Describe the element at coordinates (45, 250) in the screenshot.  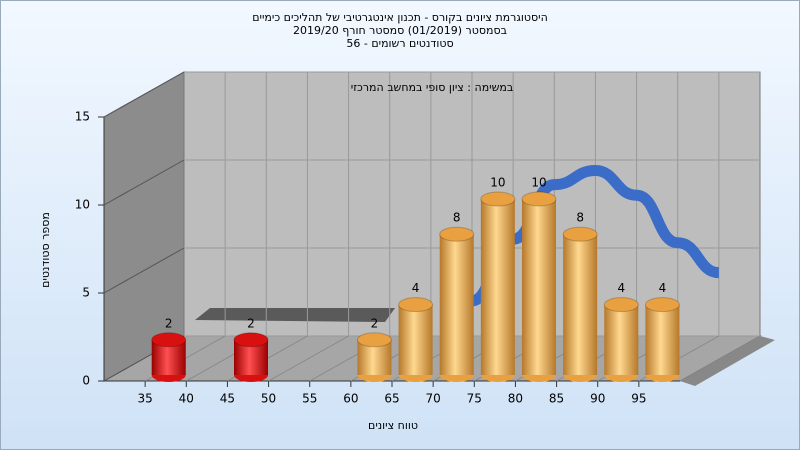
I see `y-axis-label: מספר סטודנטים` at that location.